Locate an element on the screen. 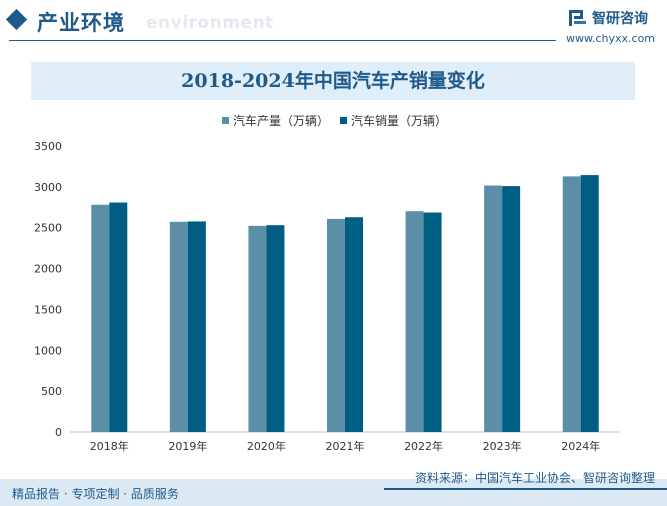 The height and width of the screenshot is (506, 667). legend-swatch-production is located at coordinates (225, 120).